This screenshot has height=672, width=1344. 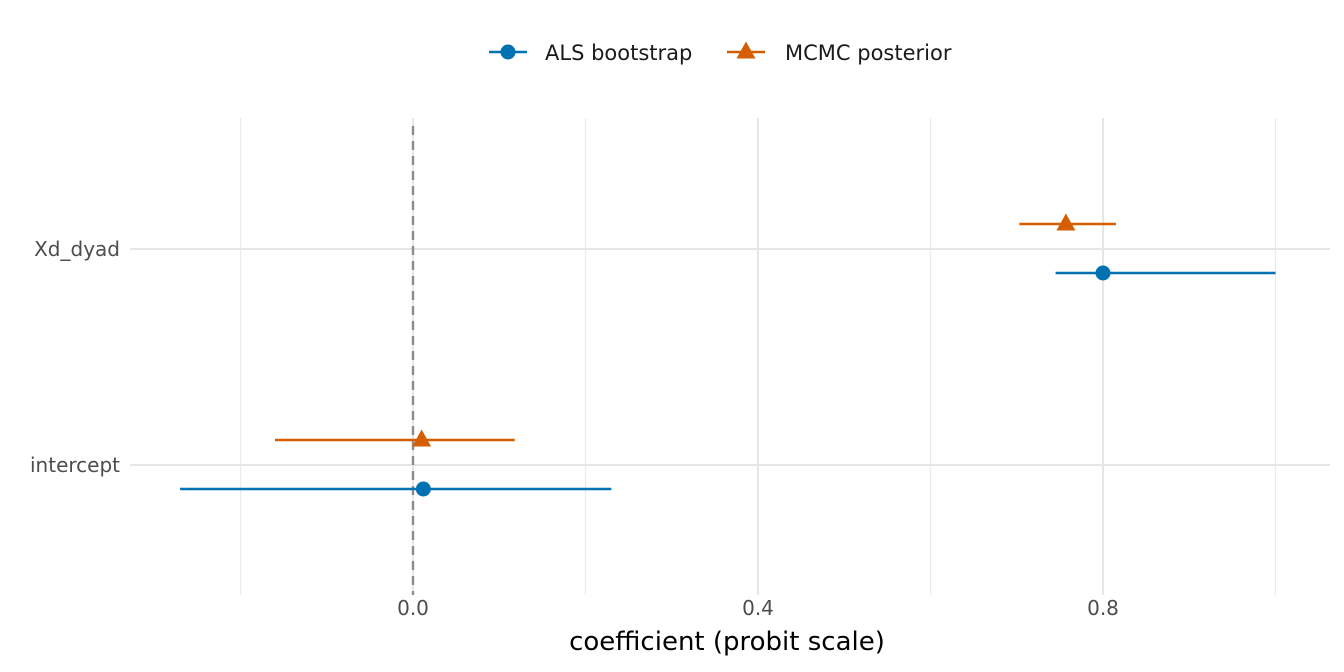 I want to click on legend: ALS bootstrap MCMC posterior, so click(x=720, y=53).